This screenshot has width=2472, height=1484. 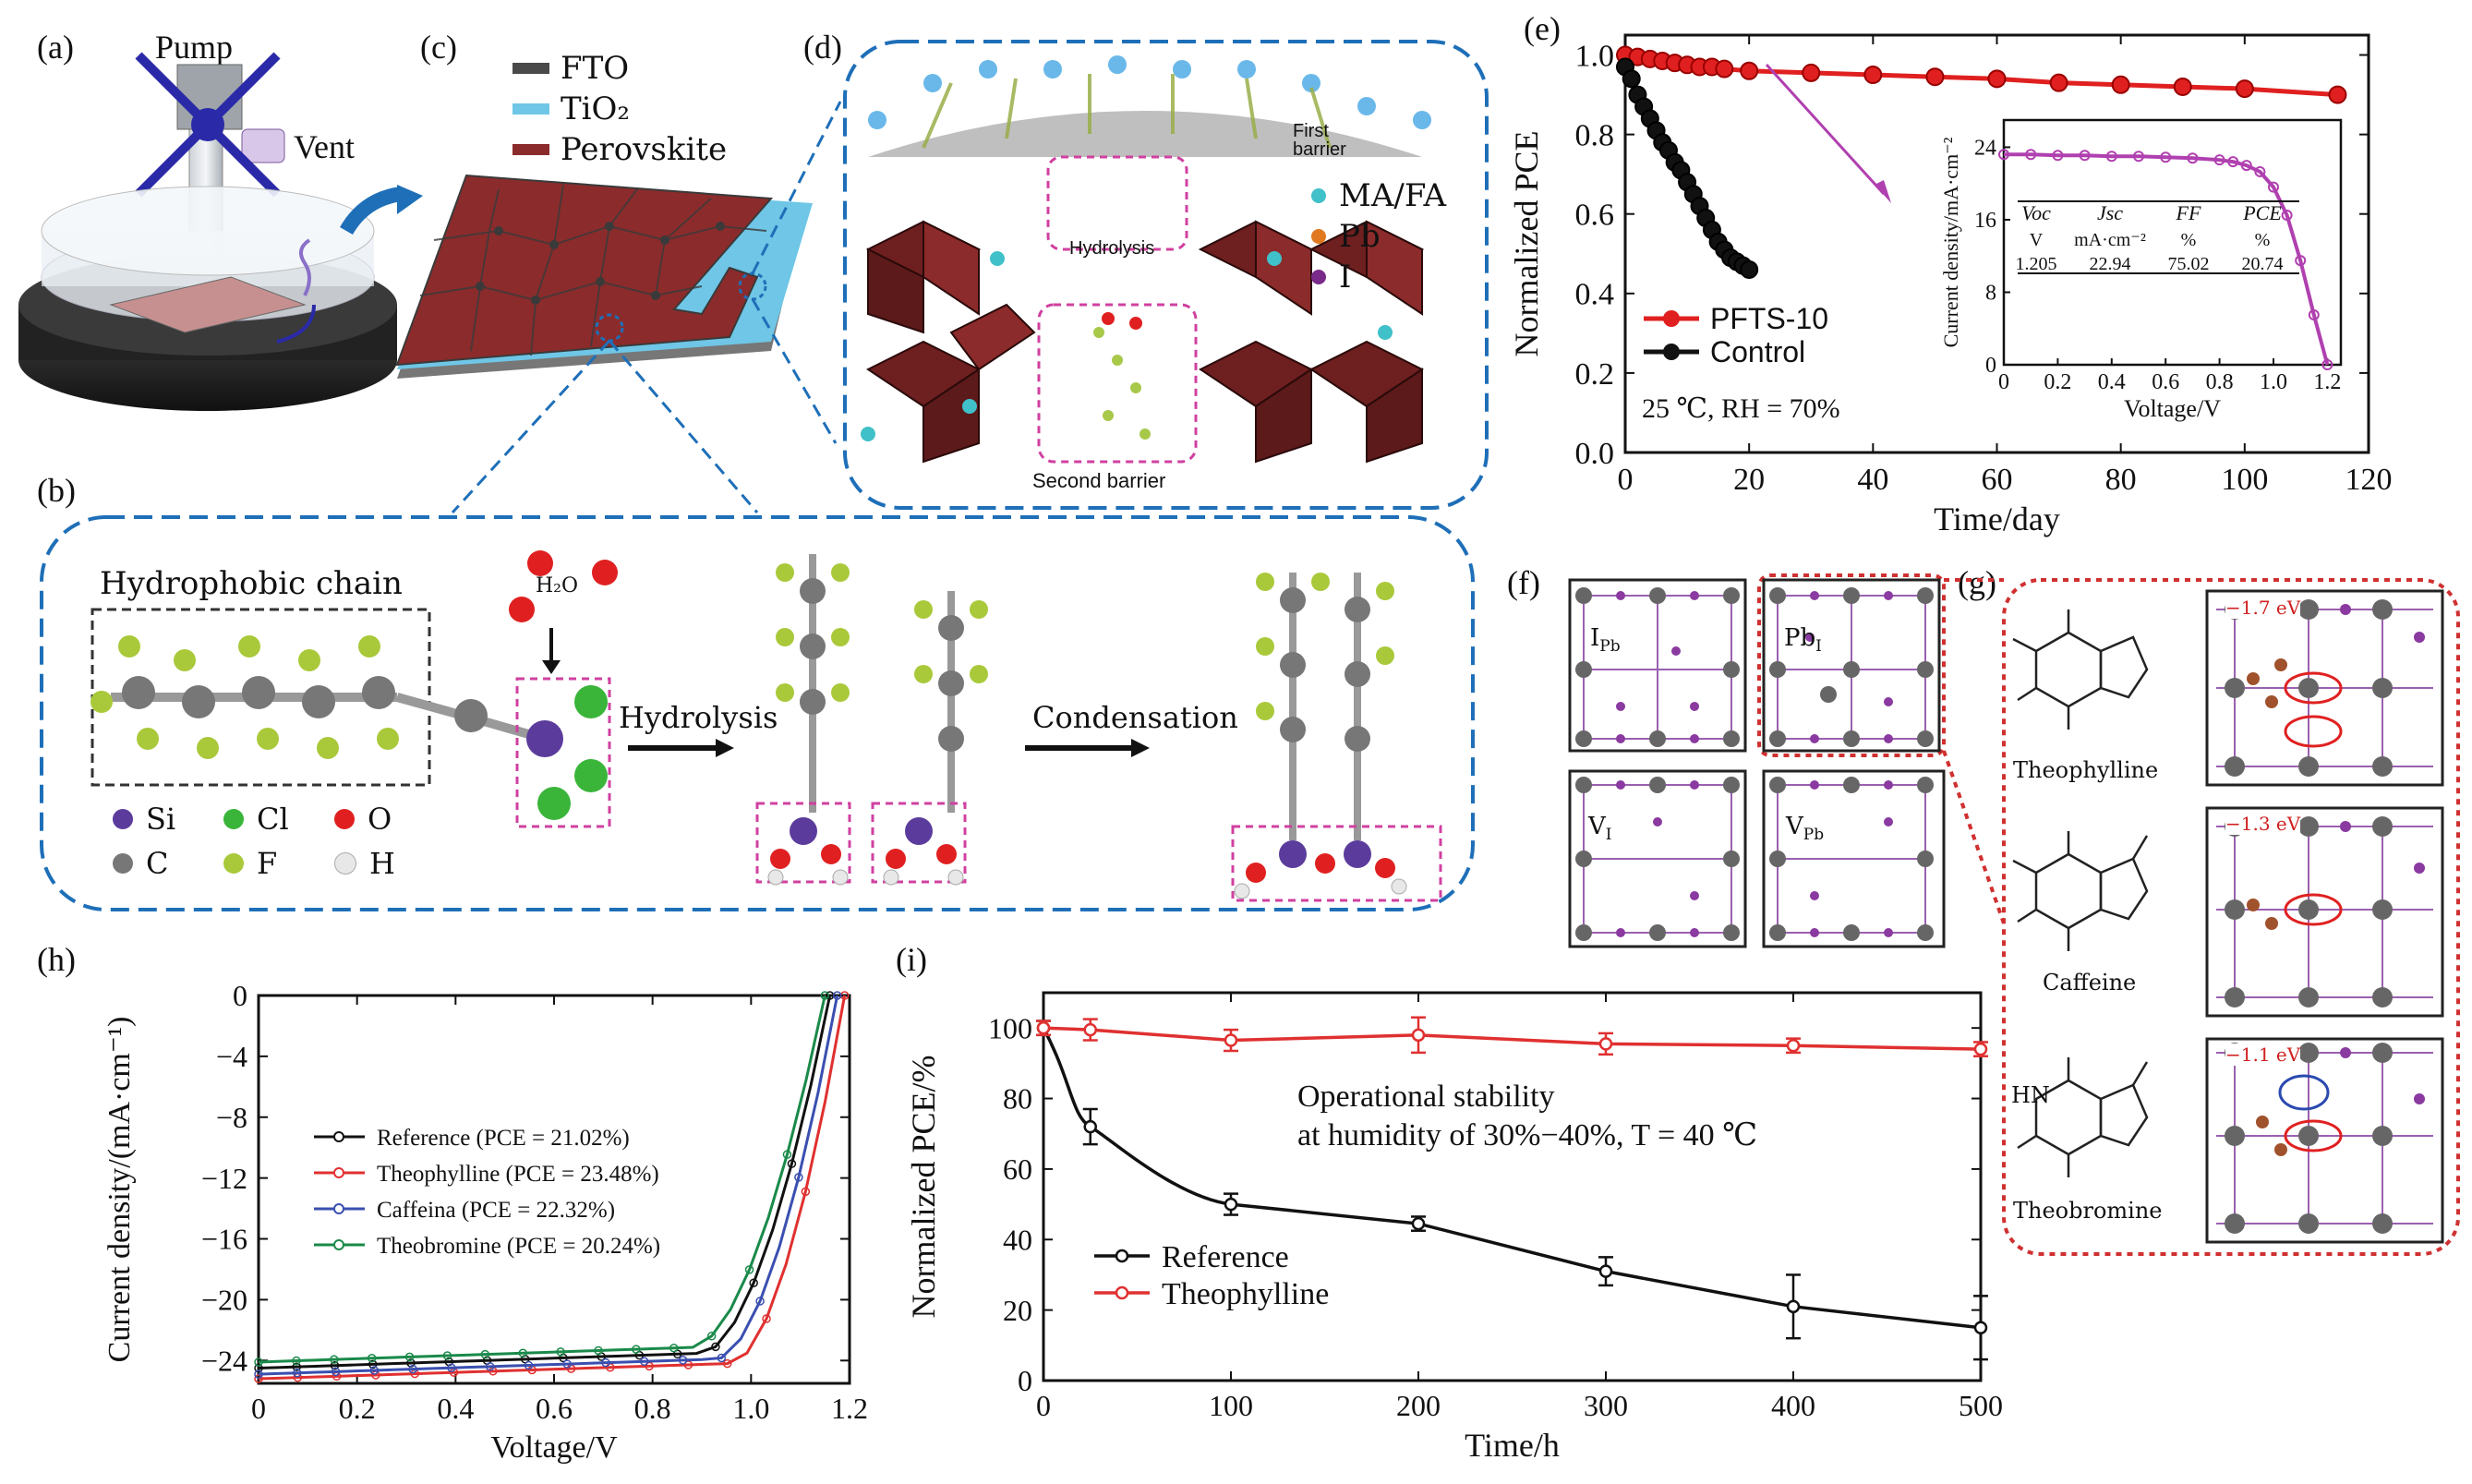 I want to click on y-tick-label: −24, so click(x=224, y=1360).